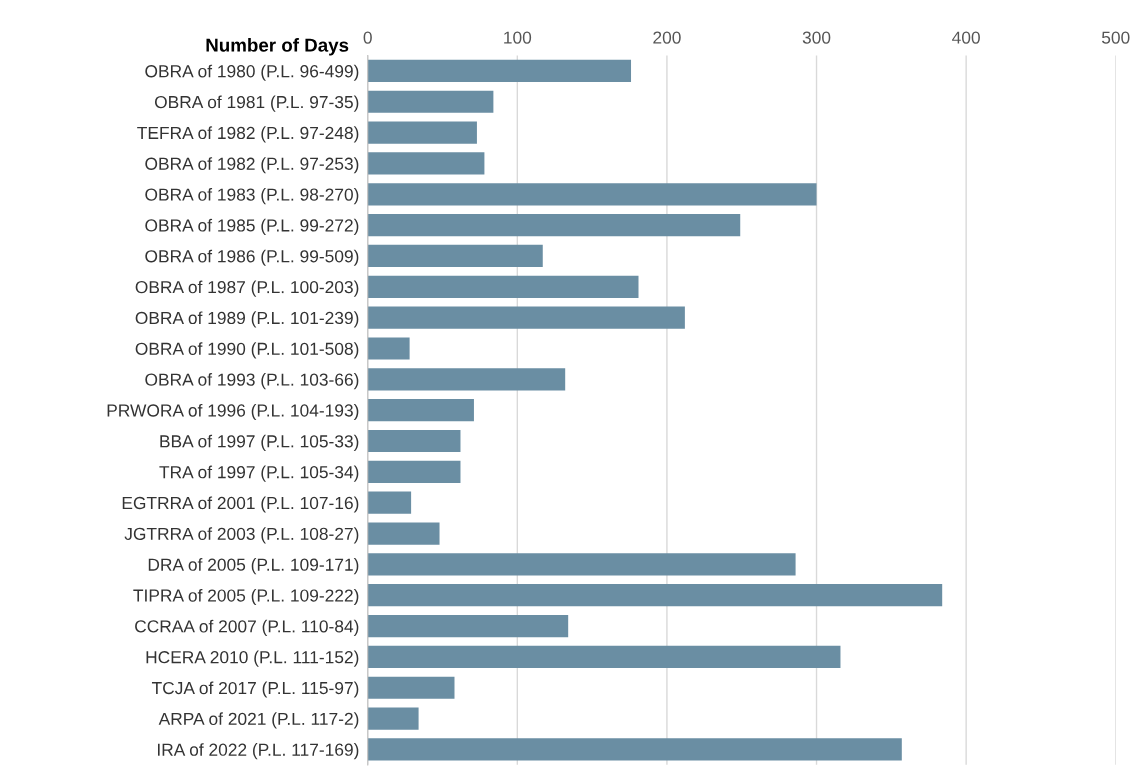 Image resolution: width=1142 pixels, height=771 pixels. I want to click on y-tick-label: TEFRA of 1982 (P.L. 97-248), so click(248, 134).